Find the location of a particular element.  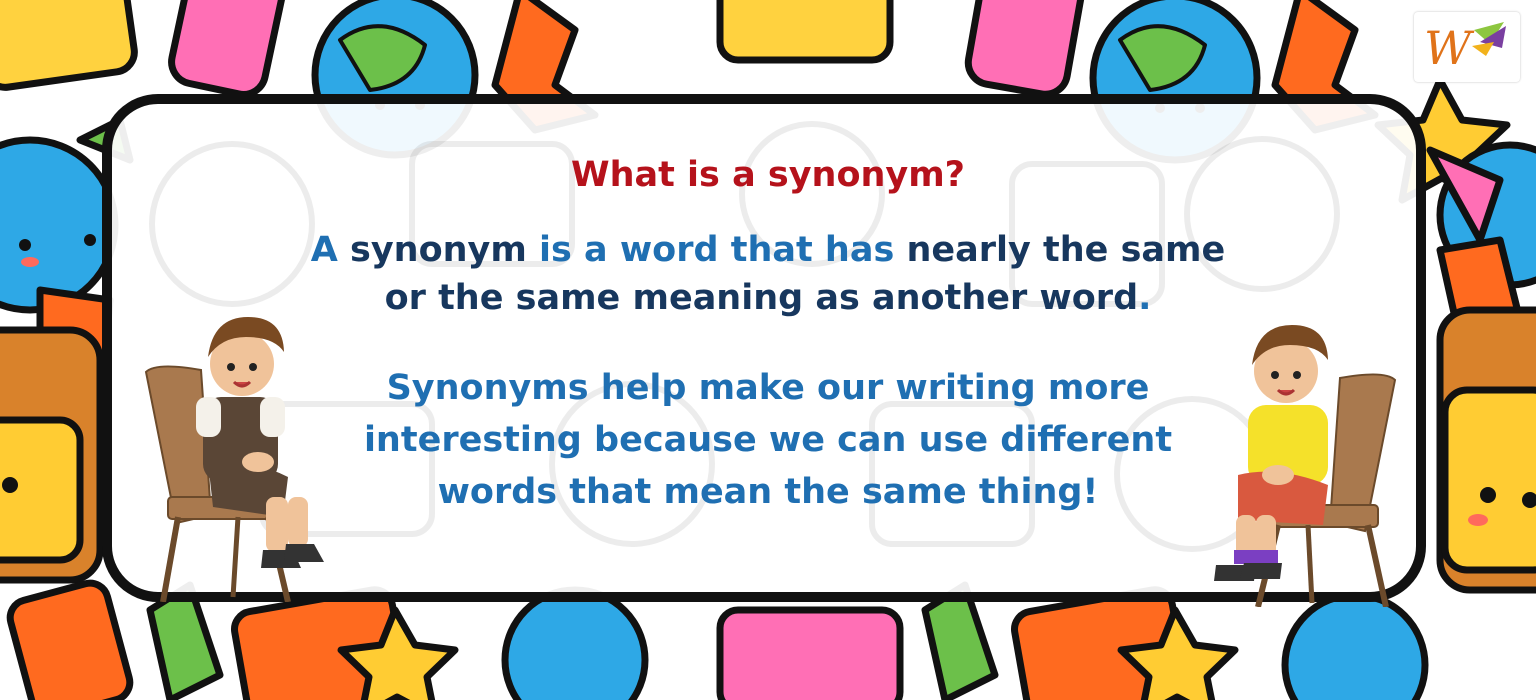

logo-icon: W is located at coordinates (1467, 47).